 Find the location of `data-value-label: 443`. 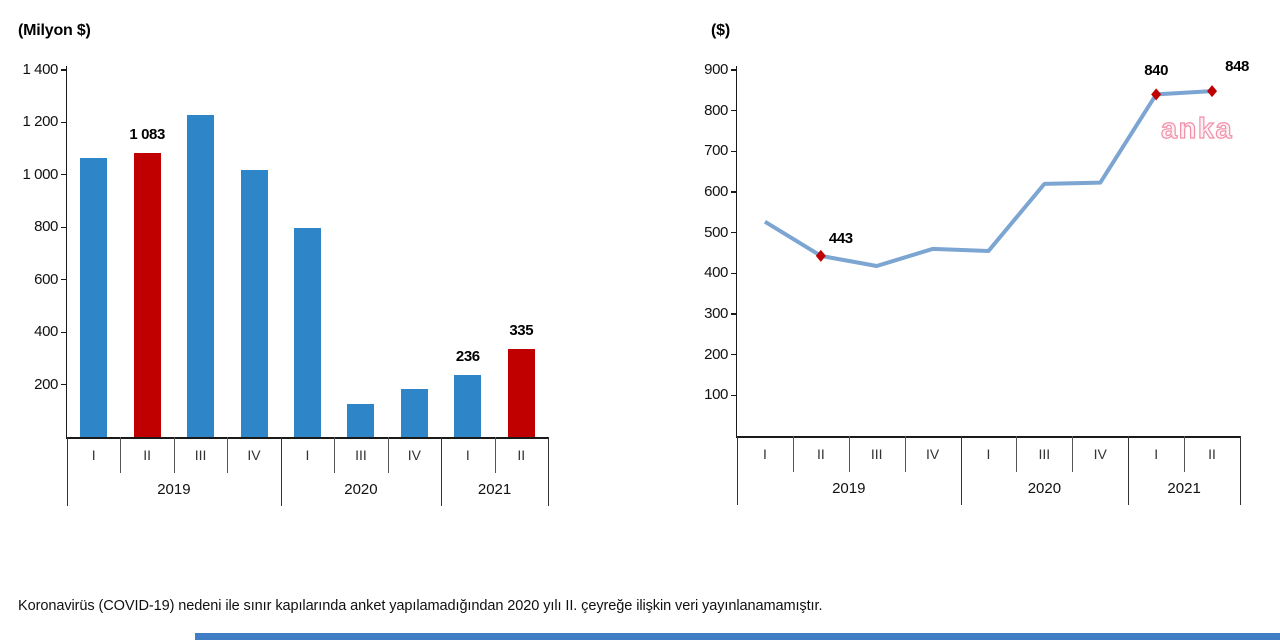

data-value-label: 443 is located at coordinates (840, 238).